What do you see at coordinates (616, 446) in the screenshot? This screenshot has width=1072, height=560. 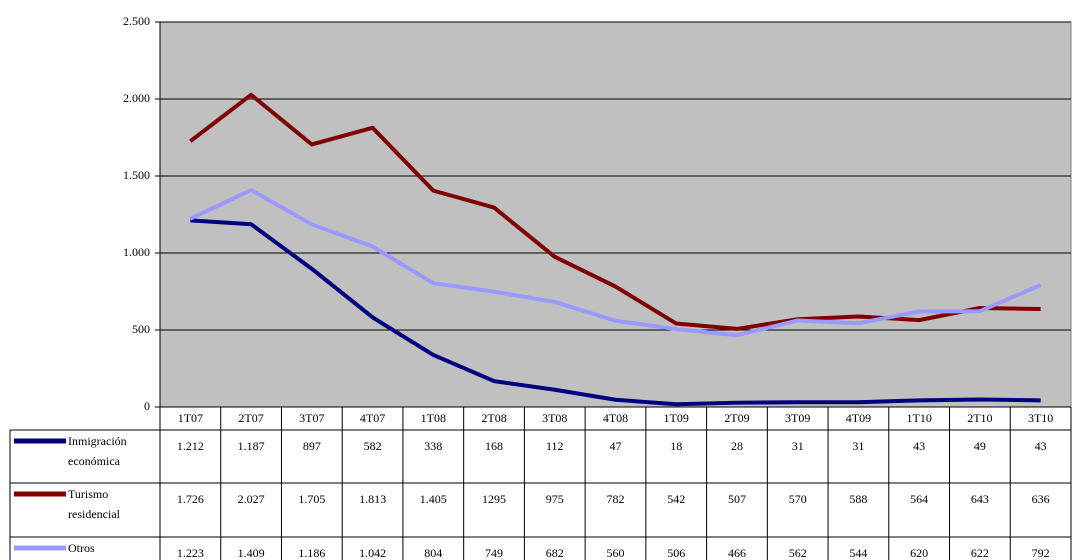 I see `data-label: 47` at bounding box center [616, 446].